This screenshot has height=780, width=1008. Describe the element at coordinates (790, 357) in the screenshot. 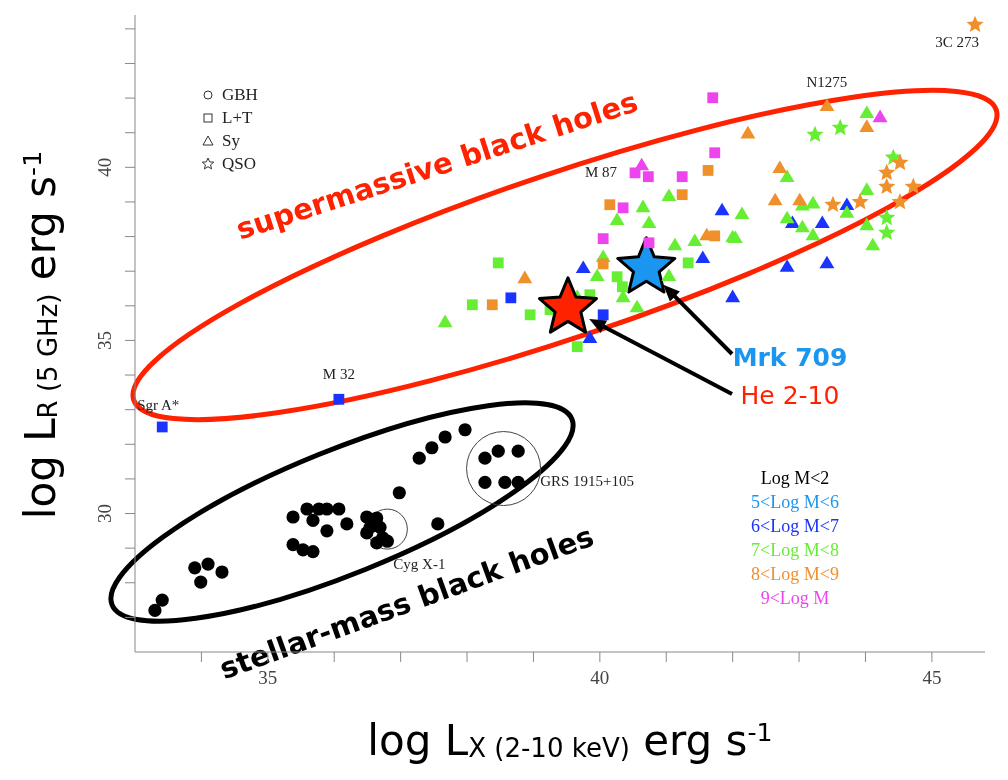

I see `text: Mrk 709` at that location.